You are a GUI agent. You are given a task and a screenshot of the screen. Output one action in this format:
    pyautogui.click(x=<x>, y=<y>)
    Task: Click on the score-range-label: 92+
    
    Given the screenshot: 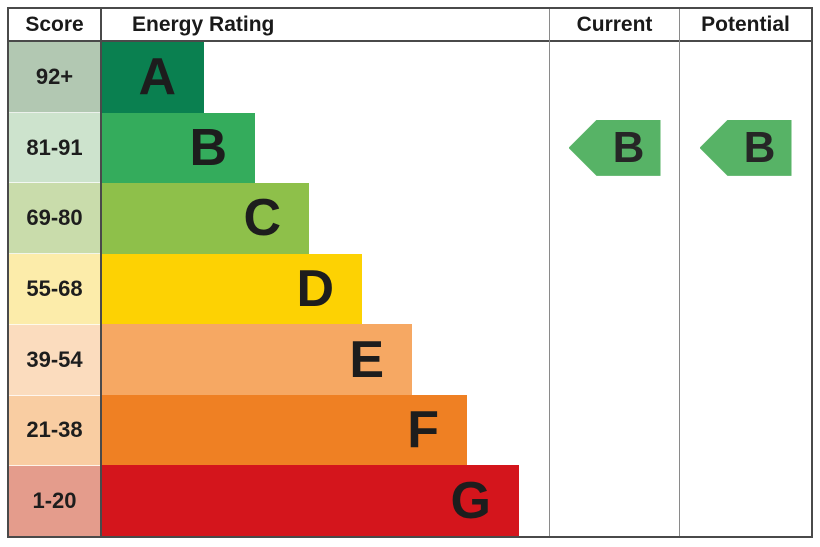 What is the action you would take?
    pyautogui.click(x=54, y=76)
    